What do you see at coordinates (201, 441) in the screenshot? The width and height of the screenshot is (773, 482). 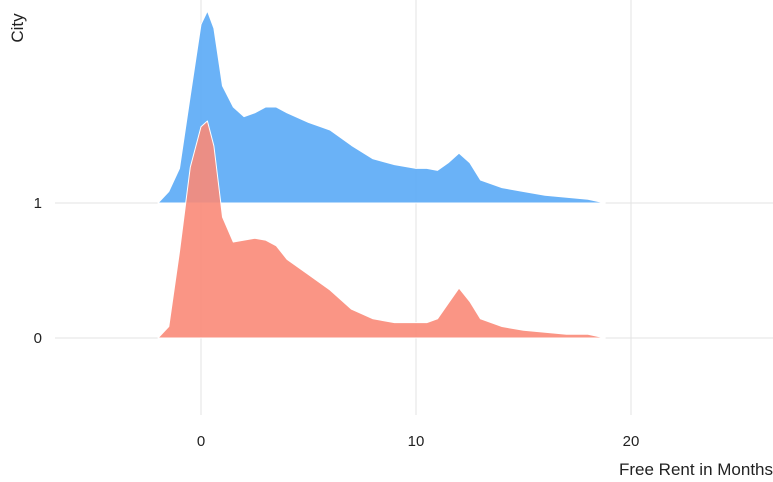 I see `x-tick-label: 0` at bounding box center [201, 441].